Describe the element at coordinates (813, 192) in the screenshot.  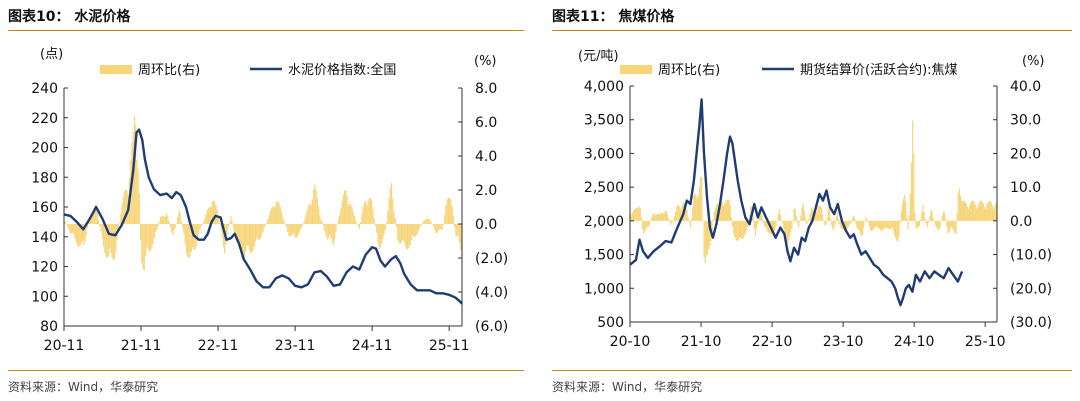
I see `wow-bars` at that location.